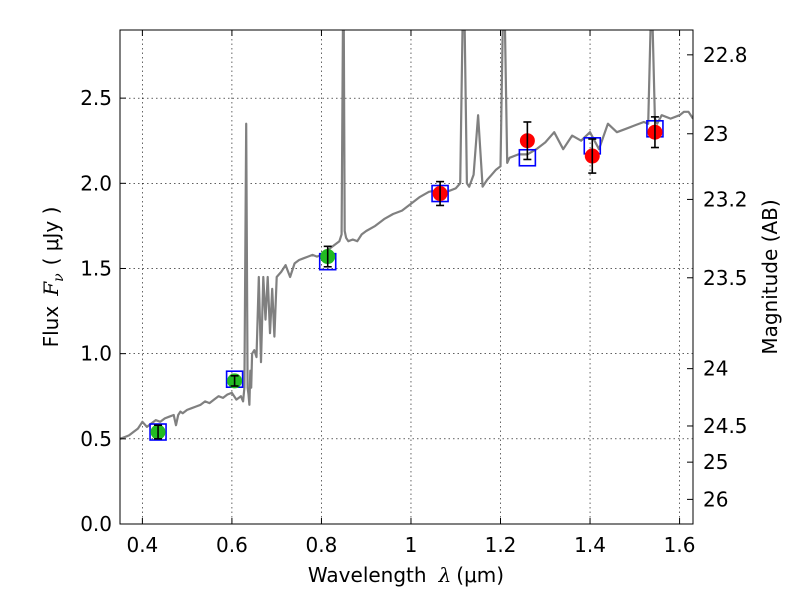  I want to click on x-tick-label: 0.4, so click(142, 545).